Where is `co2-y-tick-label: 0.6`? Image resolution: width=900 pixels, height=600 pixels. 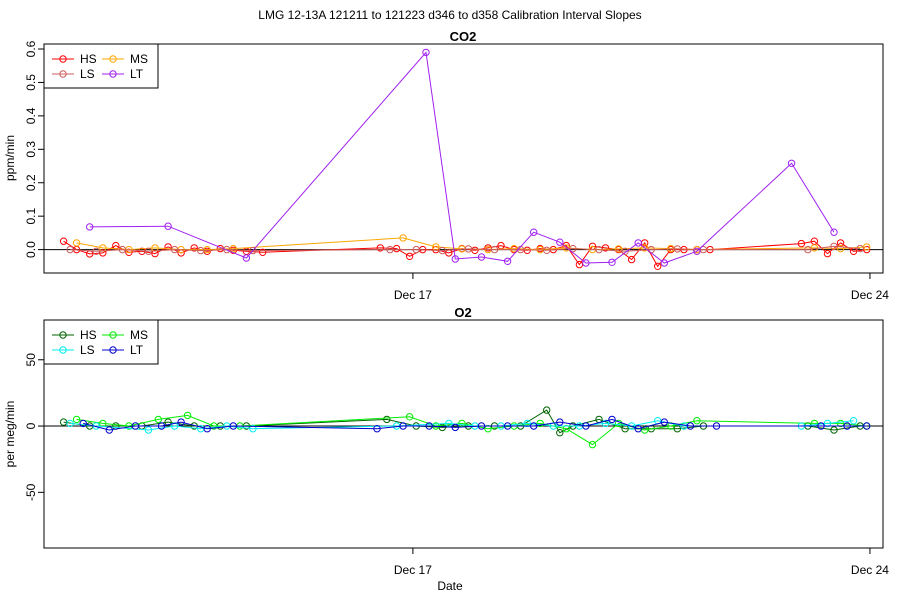
co2-y-tick-label: 0.6 is located at coordinates (31, 48).